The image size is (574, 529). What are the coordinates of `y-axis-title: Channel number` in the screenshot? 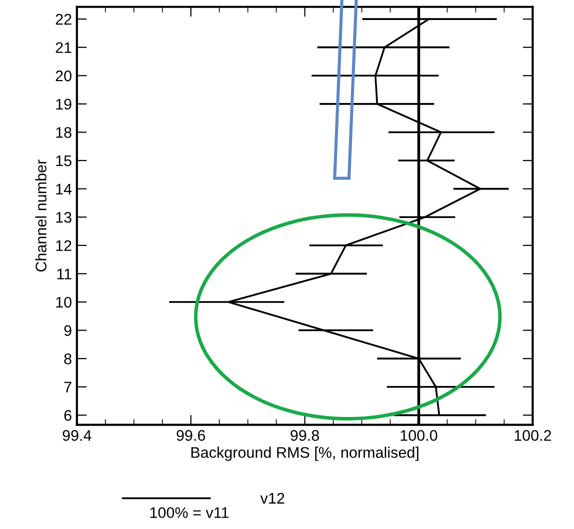 It's located at (40, 216).